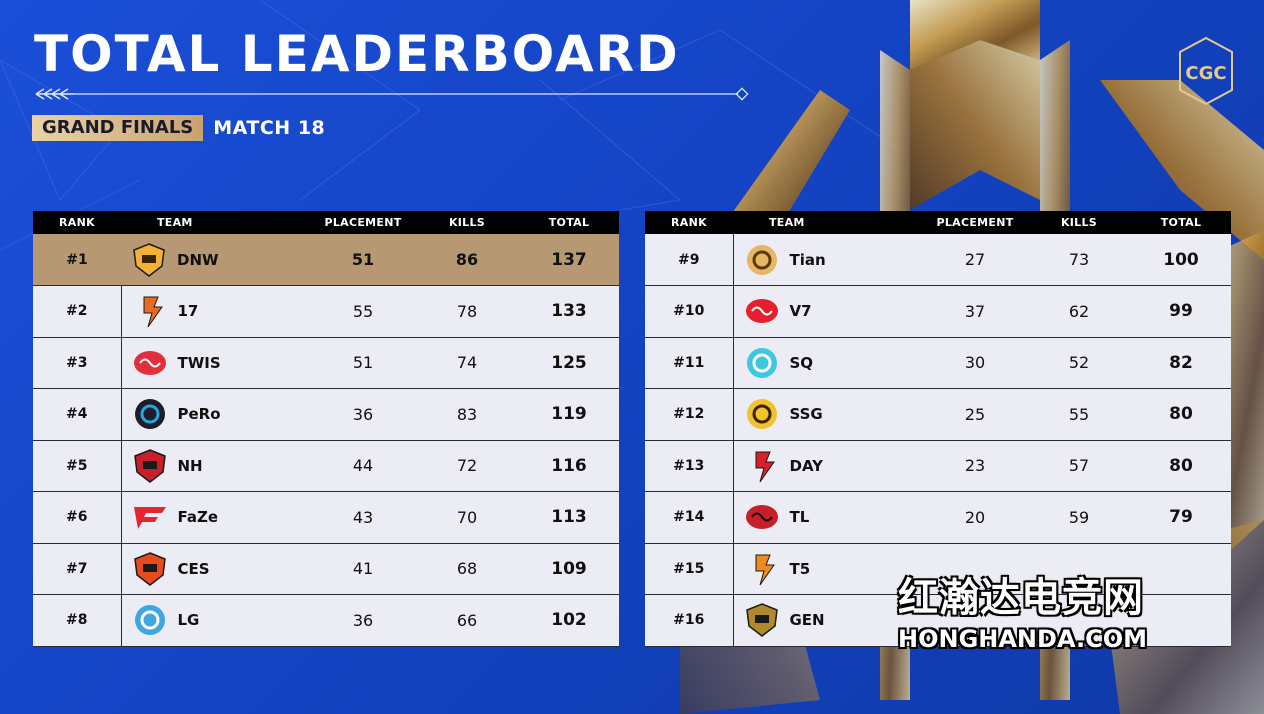 The image size is (1264, 714). I want to click on team-name: T5, so click(800, 568).